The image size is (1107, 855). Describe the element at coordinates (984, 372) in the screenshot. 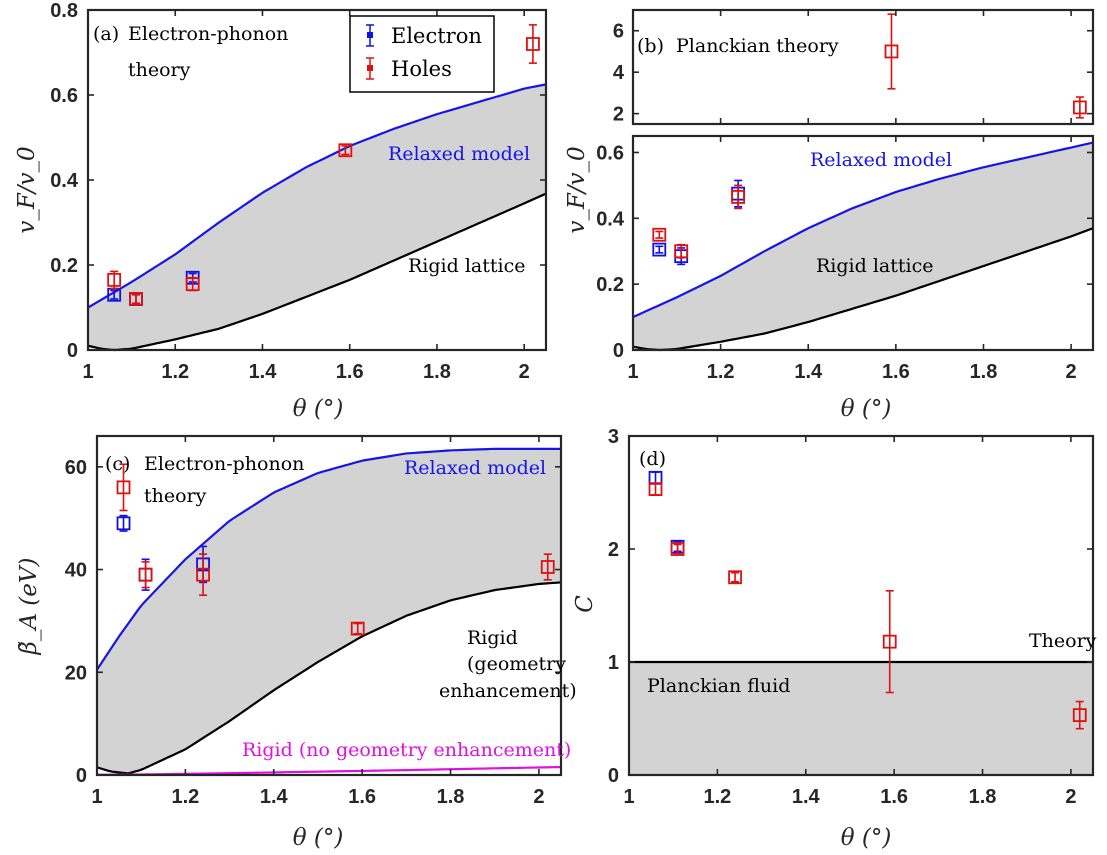

I see `xtick-label-b_bottom-4: 1.8` at that location.